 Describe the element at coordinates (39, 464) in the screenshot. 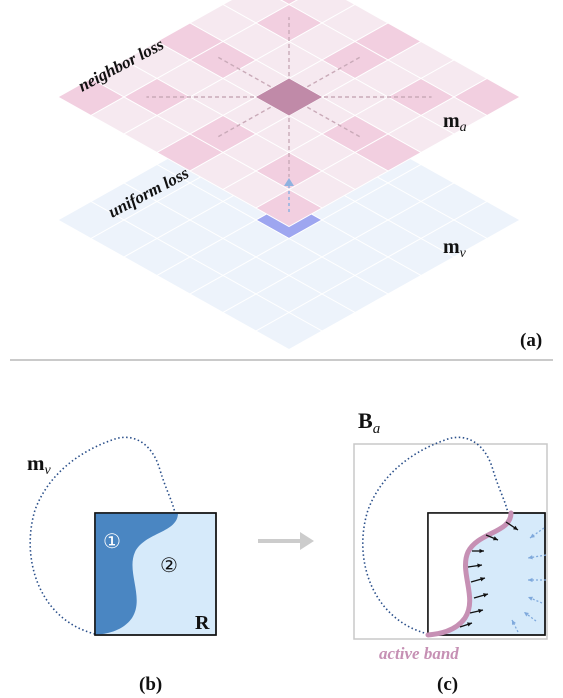

I see `m-v-label-b: mv` at that location.